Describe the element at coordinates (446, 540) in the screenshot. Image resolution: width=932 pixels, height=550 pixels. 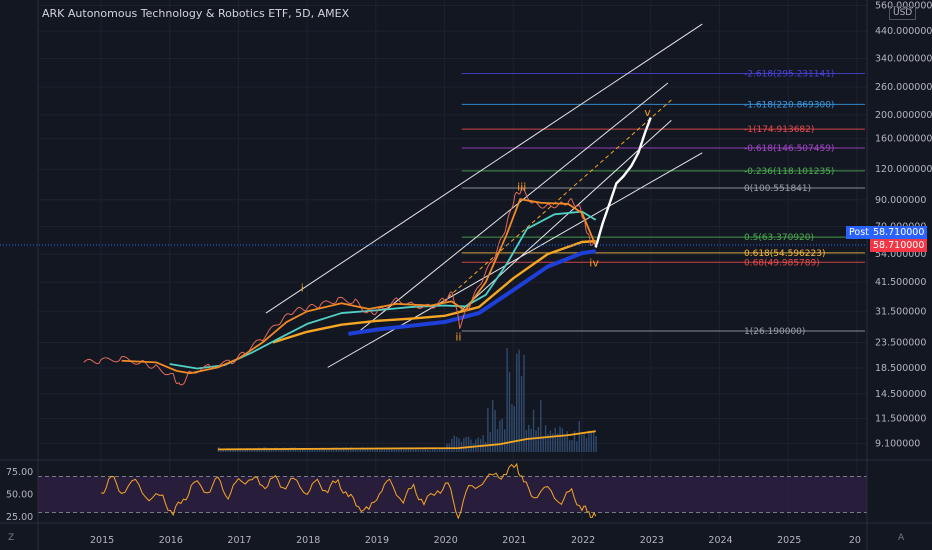
I see `year-label: 2020` at that location.